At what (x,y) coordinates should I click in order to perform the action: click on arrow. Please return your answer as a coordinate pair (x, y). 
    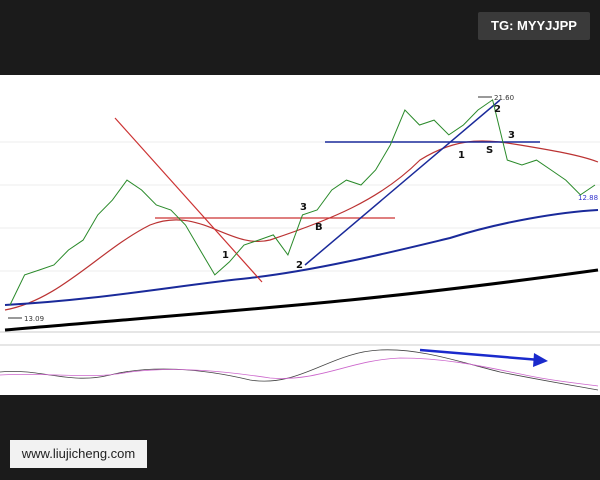
    Looking at the image, I should click on (480, 355).